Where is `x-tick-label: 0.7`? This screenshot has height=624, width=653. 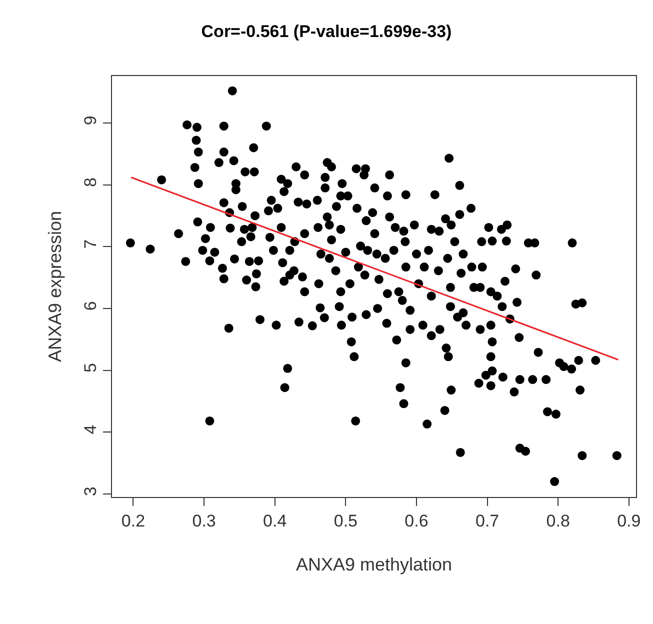
x-tick-label: 0.7 is located at coordinates (487, 521).